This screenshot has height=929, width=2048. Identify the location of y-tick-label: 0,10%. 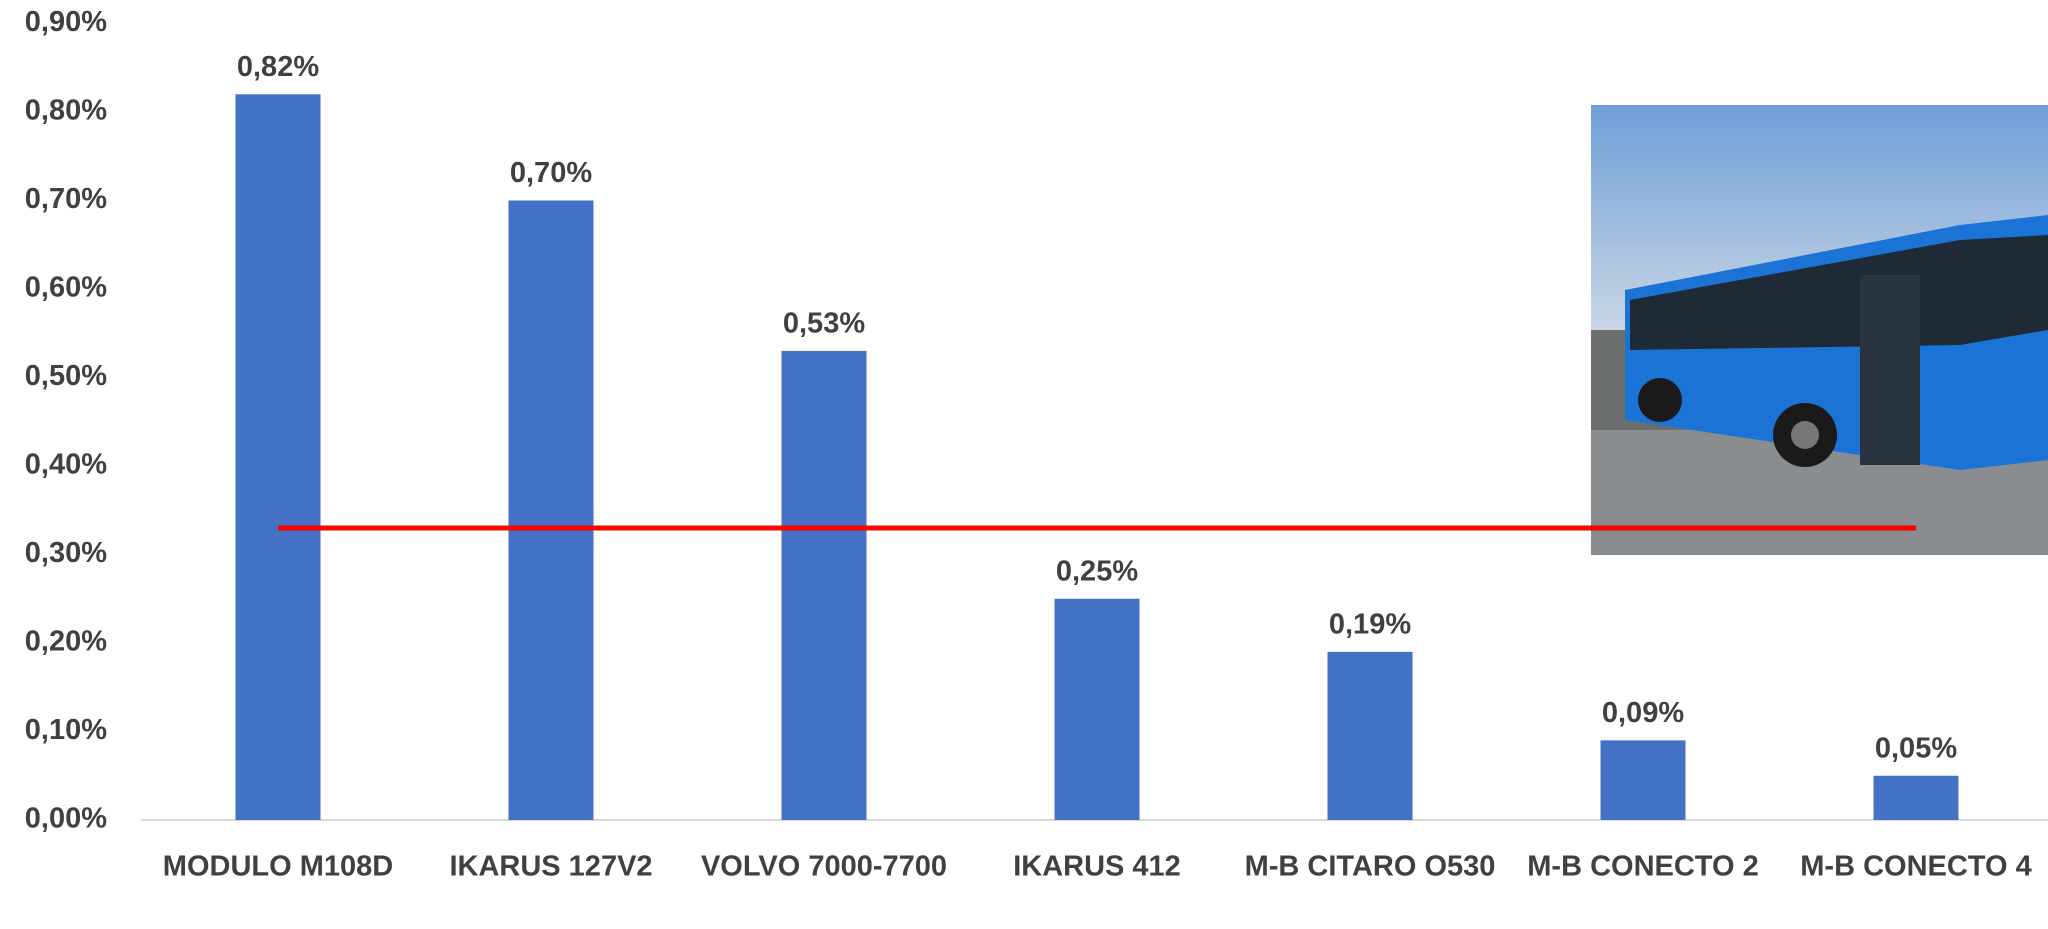
(66, 730).